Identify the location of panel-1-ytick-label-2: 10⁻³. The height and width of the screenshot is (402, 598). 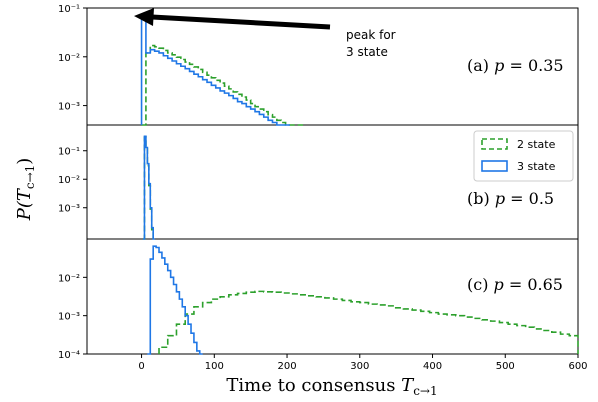
(69, 209).